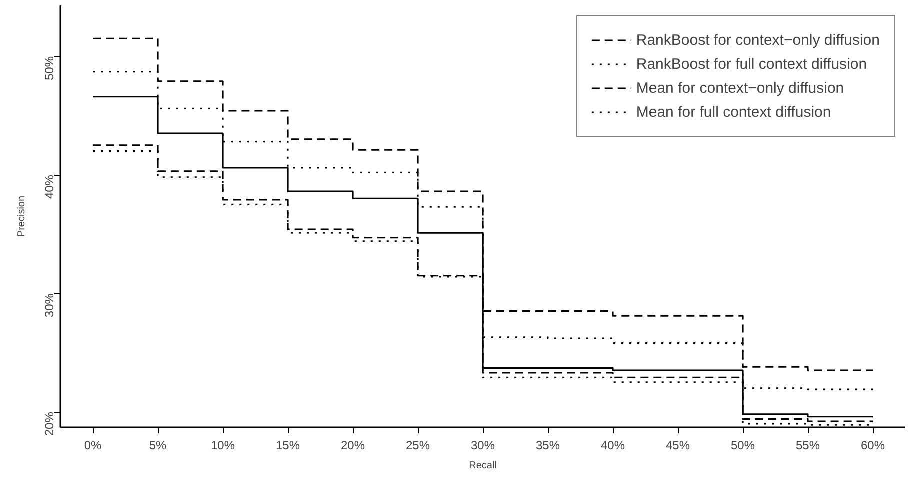 The image size is (919, 478). Describe the element at coordinates (873, 445) in the screenshot. I see `x-tick-label: 60%` at that location.